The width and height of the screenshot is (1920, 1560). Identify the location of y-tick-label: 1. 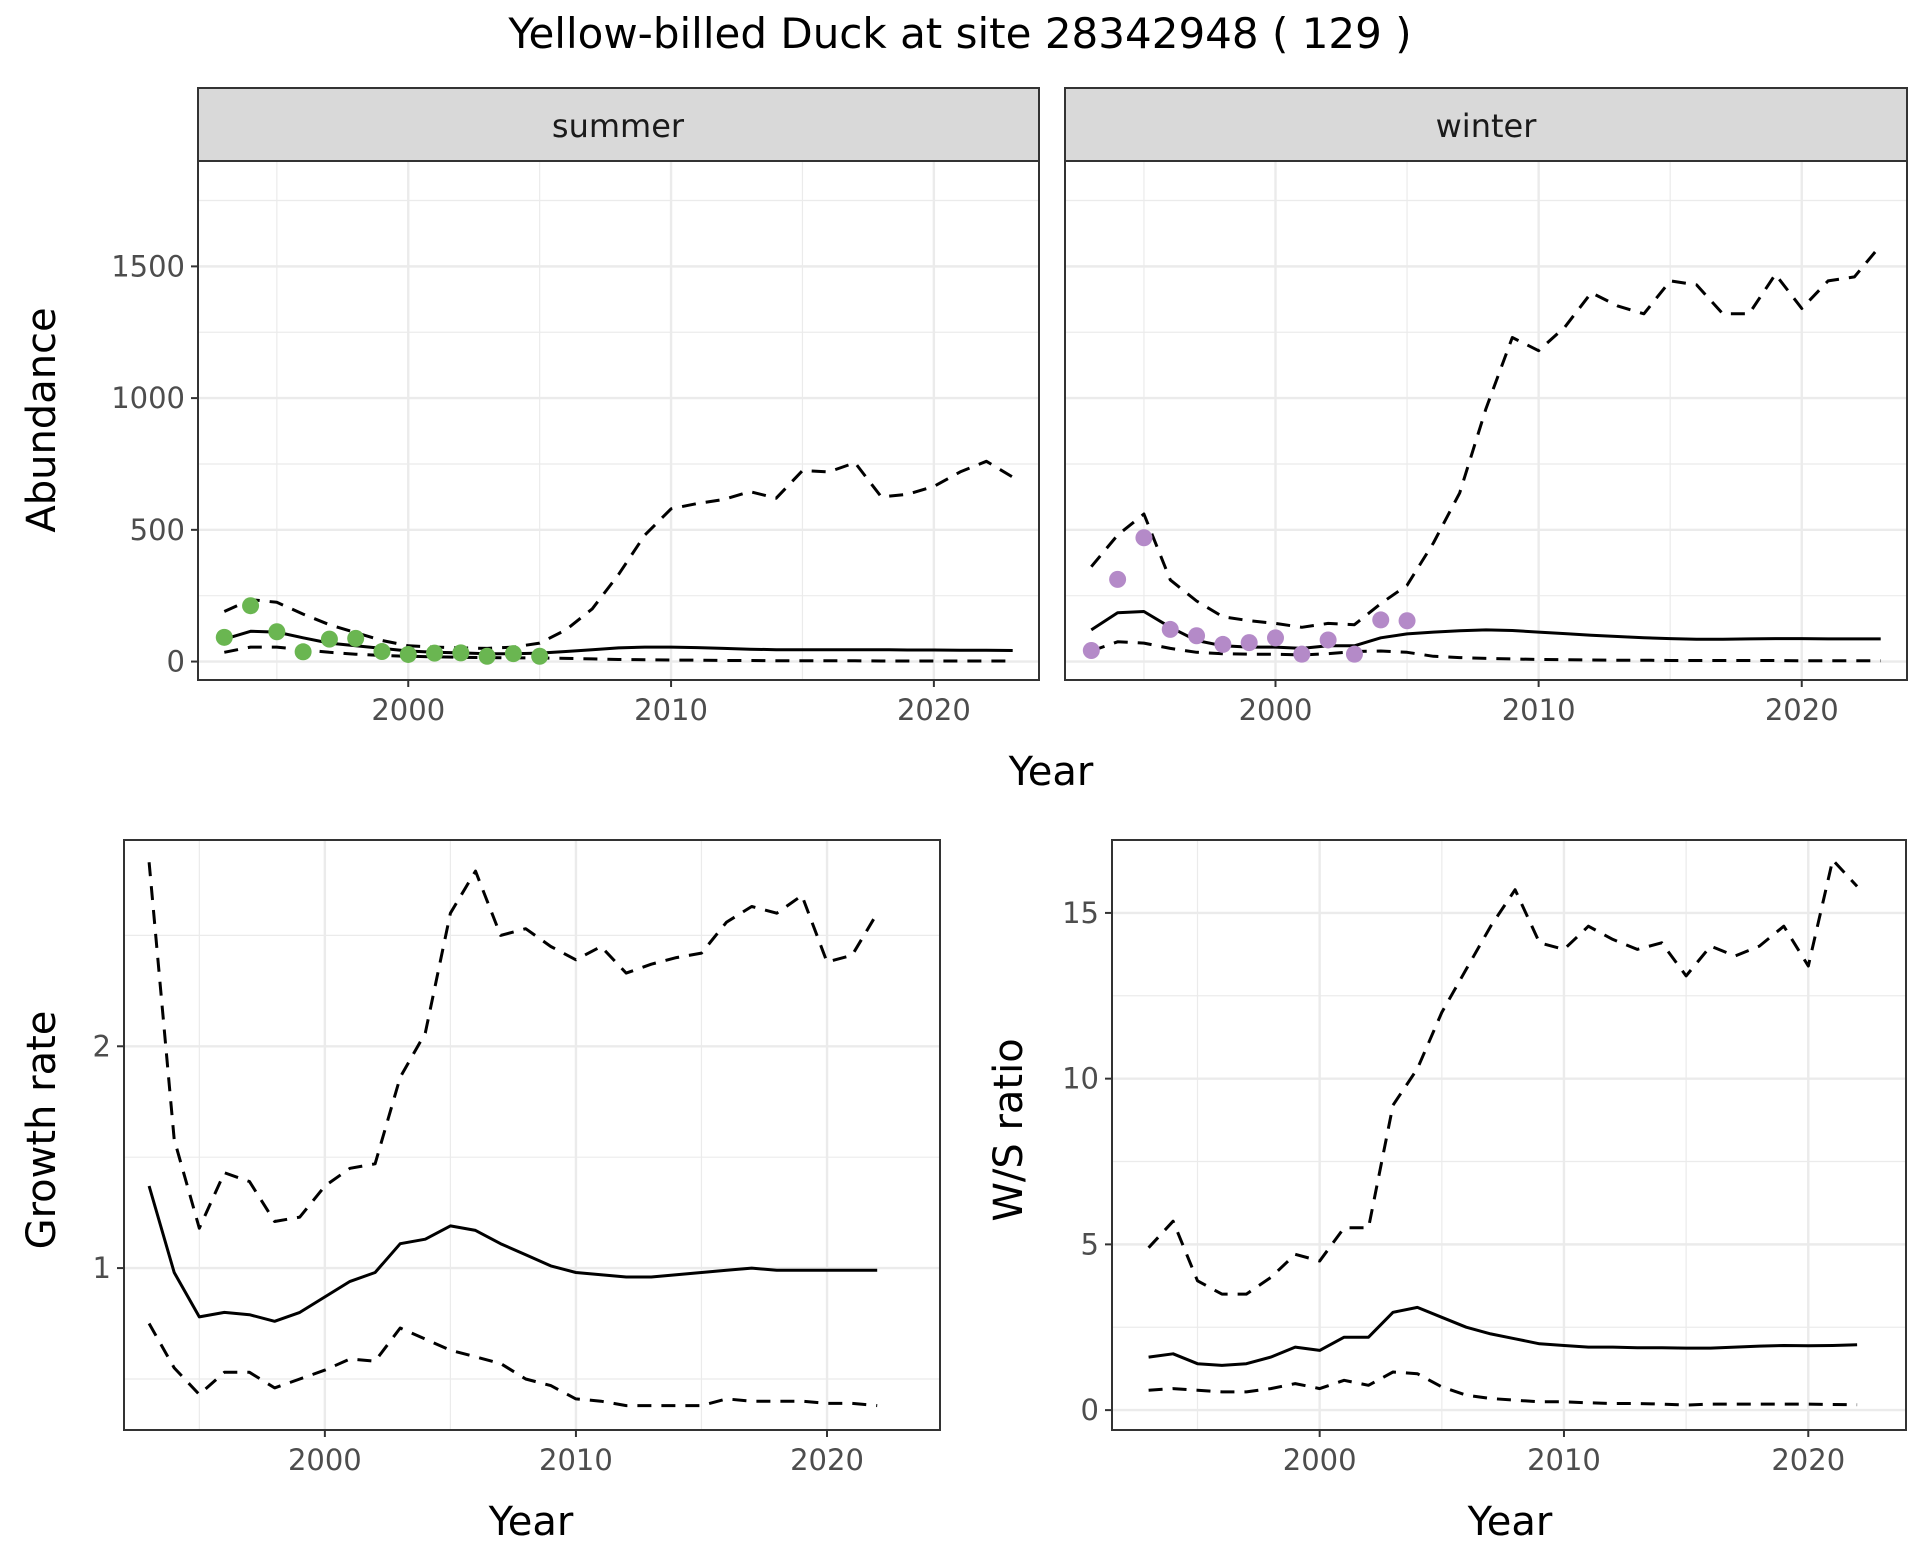
(102, 1268).